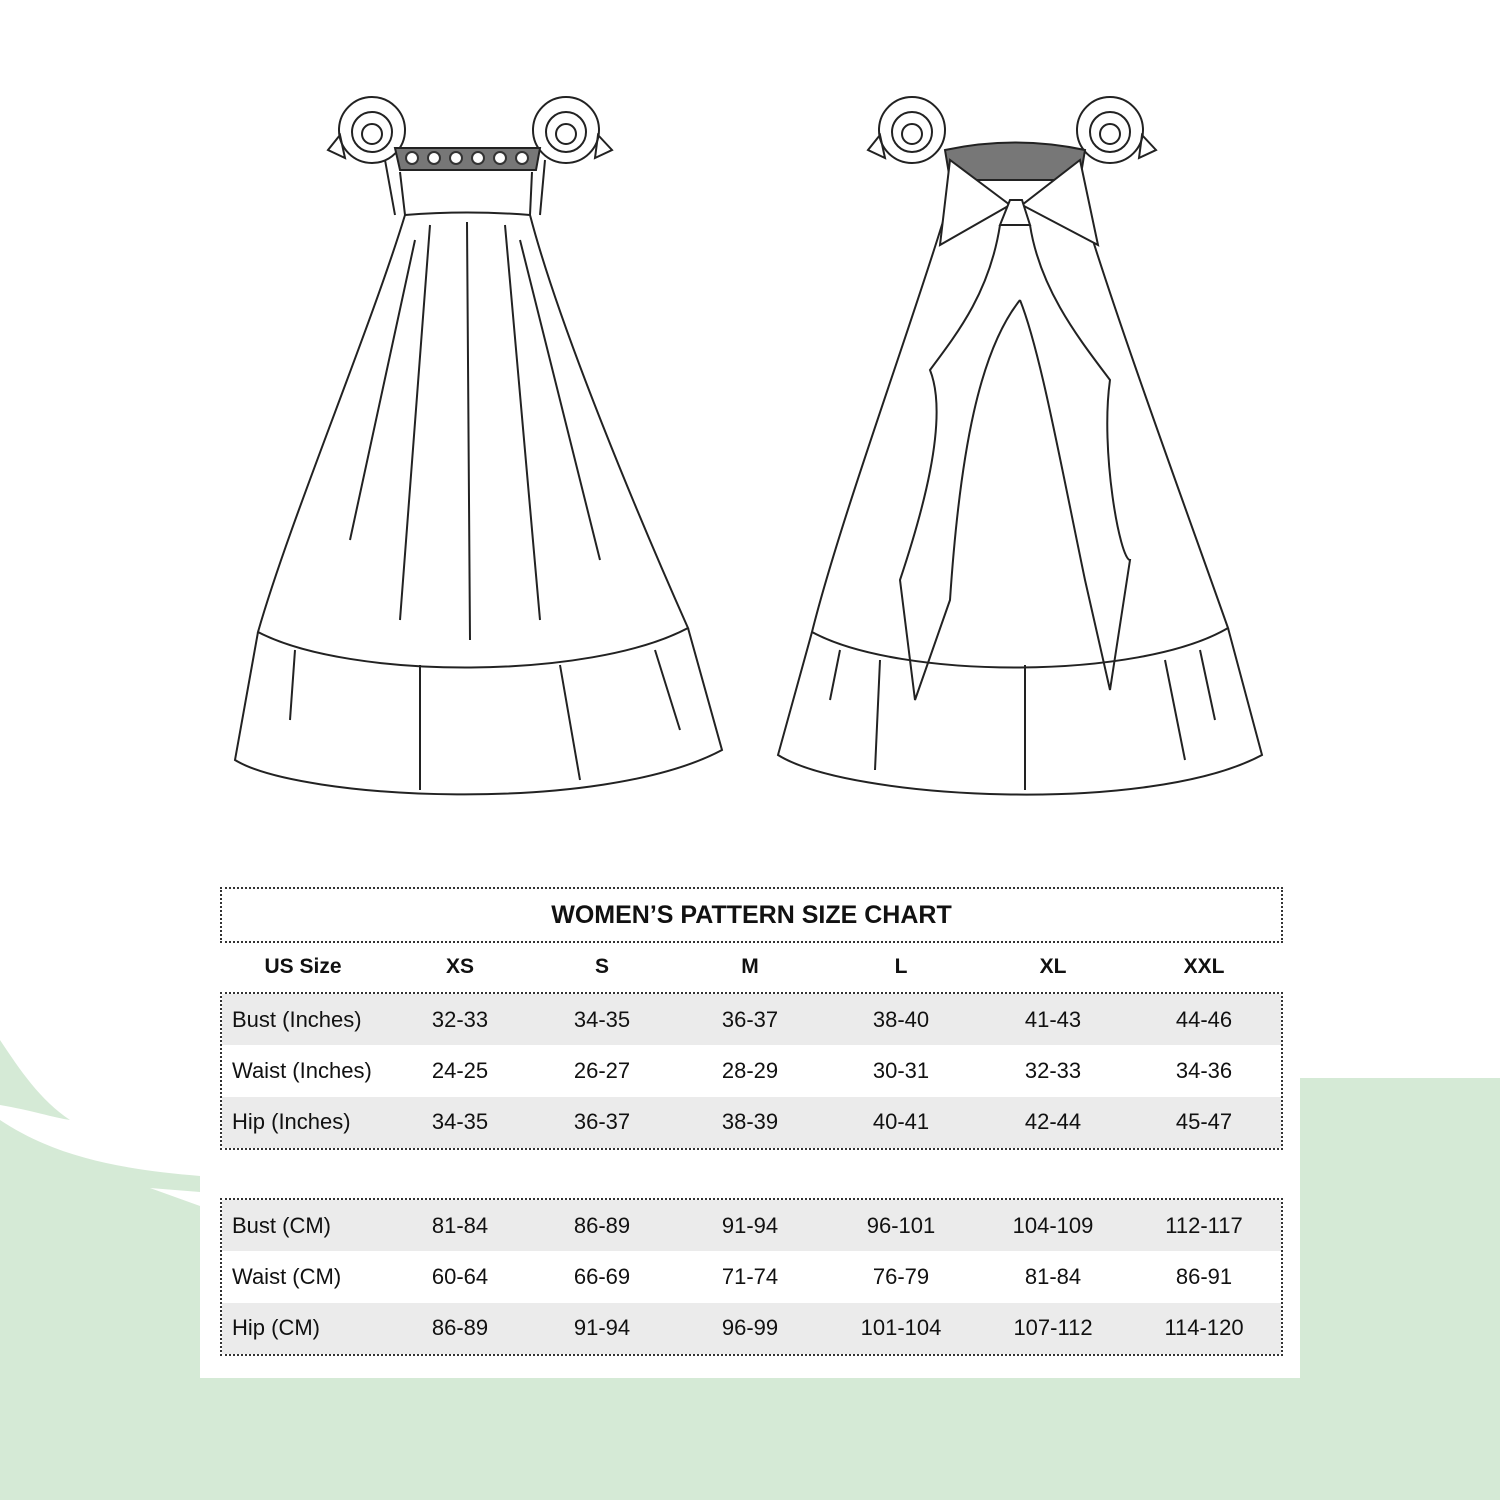 The width and height of the screenshot is (1500, 1500). What do you see at coordinates (901, 966) in the screenshot?
I see `size-l-header: L` at bounding box center [901, 966].